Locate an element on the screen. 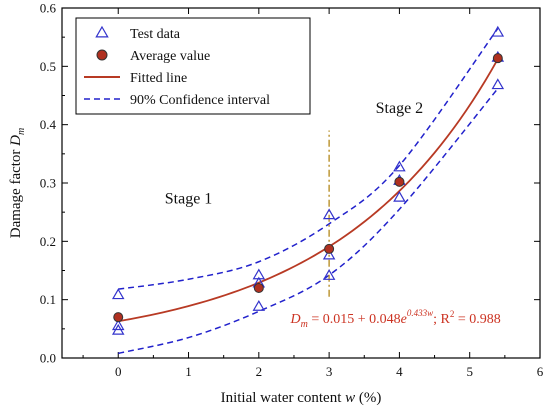 This screenshot has width=550, height=418. y-tick-label: 0.6 is located at coordinates (48, 8).